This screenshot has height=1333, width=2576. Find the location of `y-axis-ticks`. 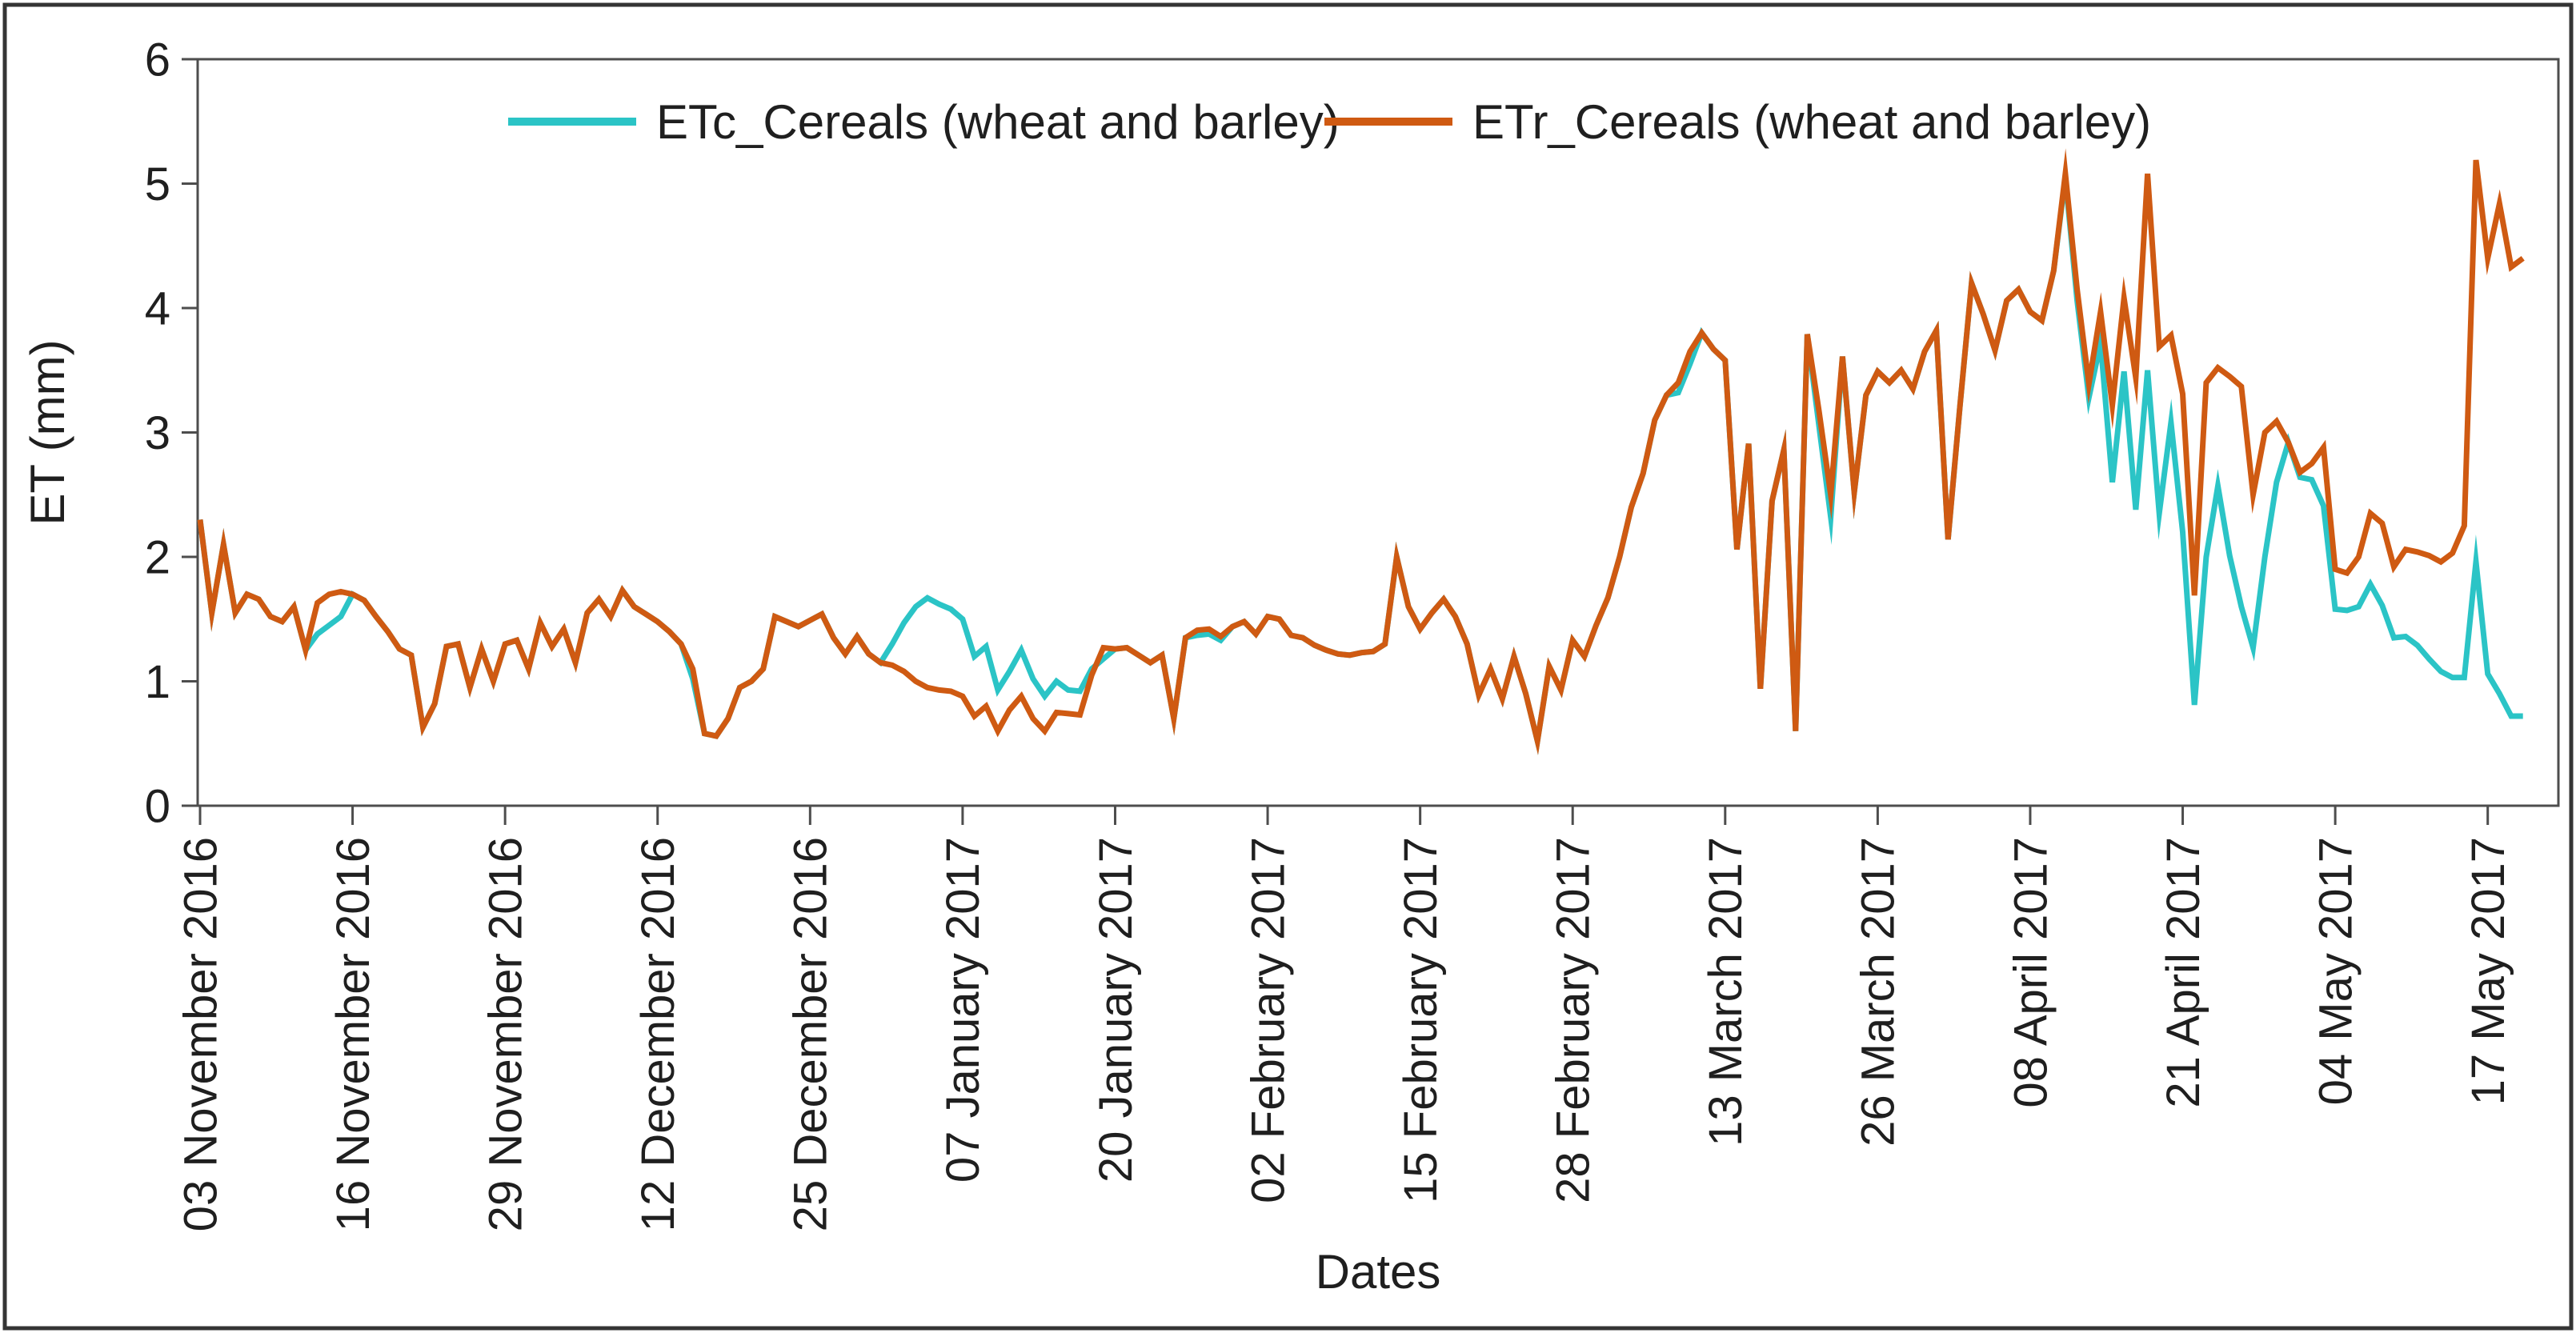

y-axis-ticks is located at coordinates (190, 432).